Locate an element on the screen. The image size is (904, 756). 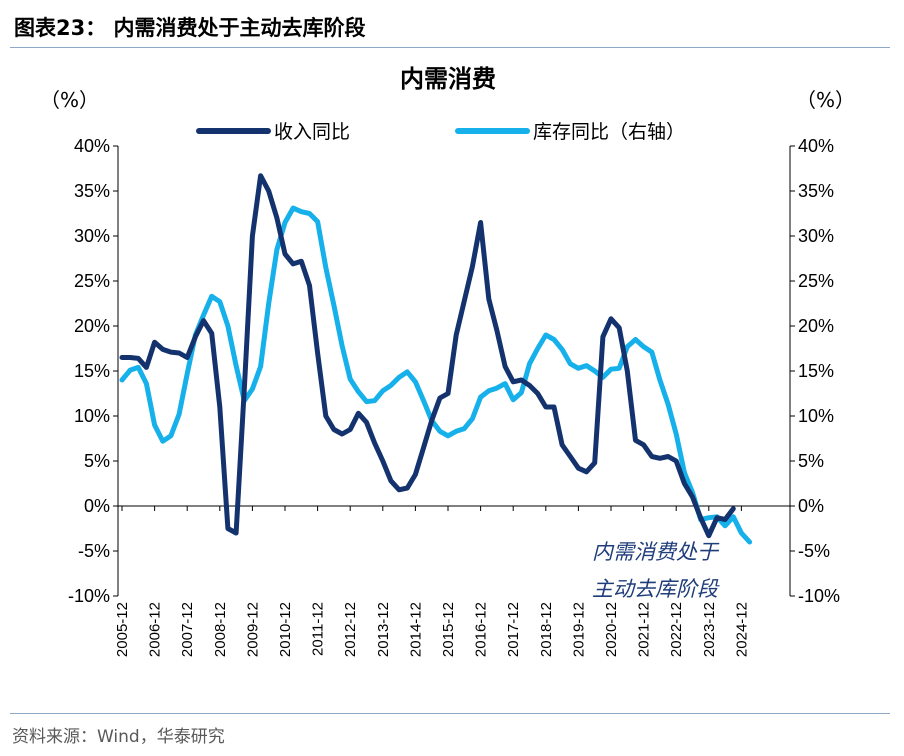
bottom-rule is located at coordinates (450, 713).